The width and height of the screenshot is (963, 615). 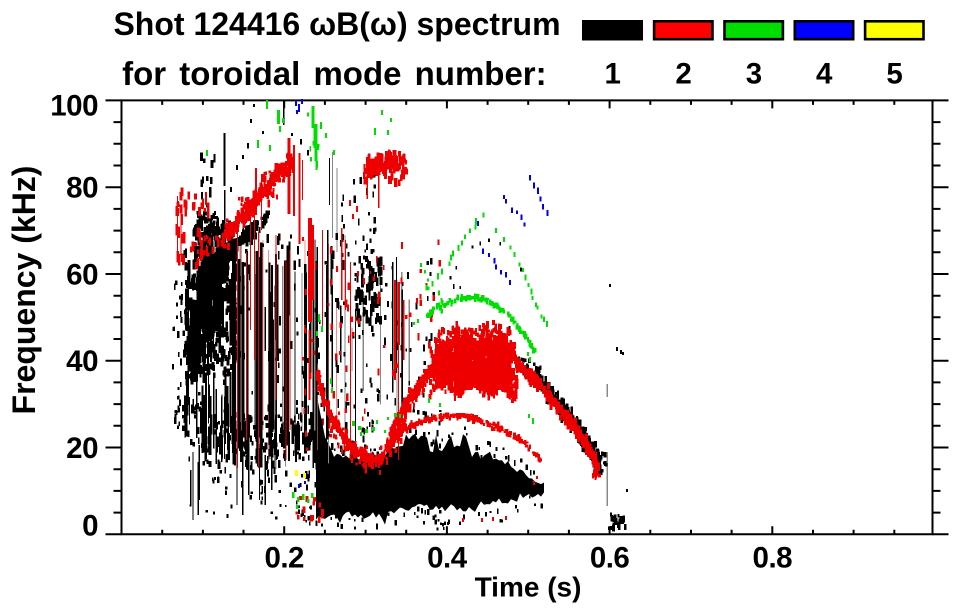 What do you see at coordinates (683, 74) in the screenshot?
I see `svg-text: 2` at bounding box center [683, 74].